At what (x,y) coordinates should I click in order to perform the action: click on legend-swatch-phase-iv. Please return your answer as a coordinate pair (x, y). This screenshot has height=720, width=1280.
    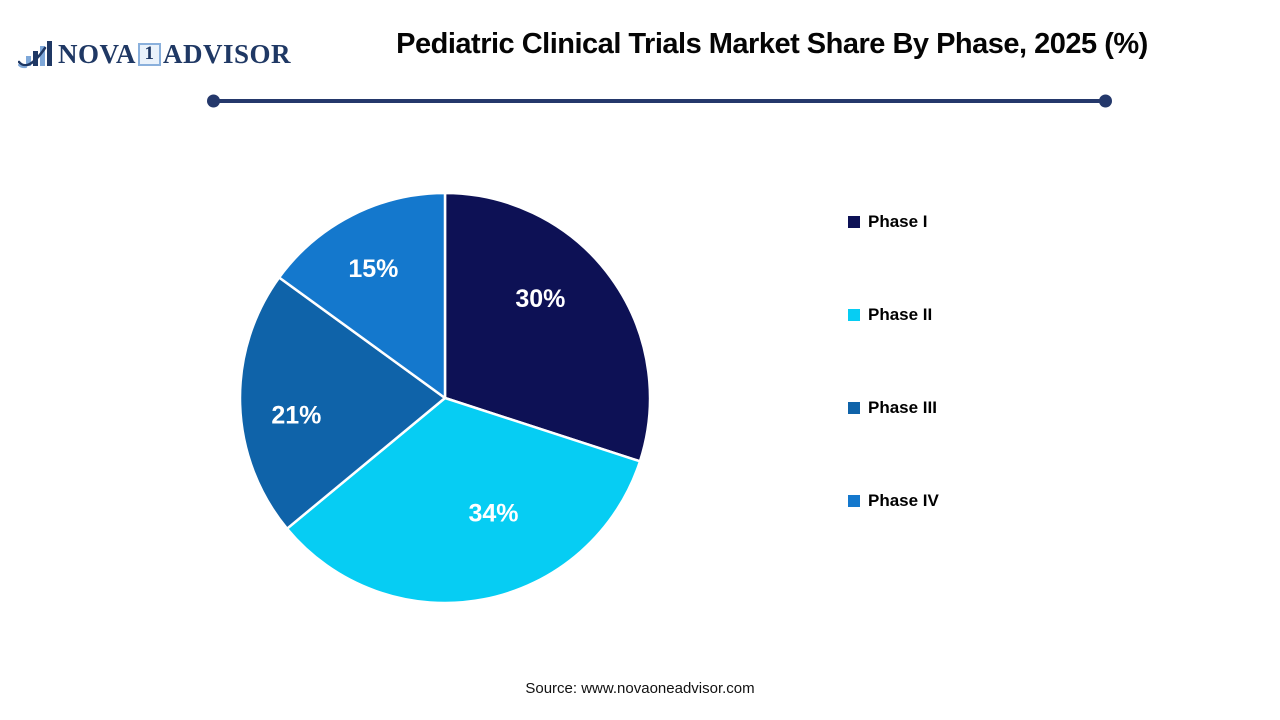
    Looking at the image, I should click on (854, 501).